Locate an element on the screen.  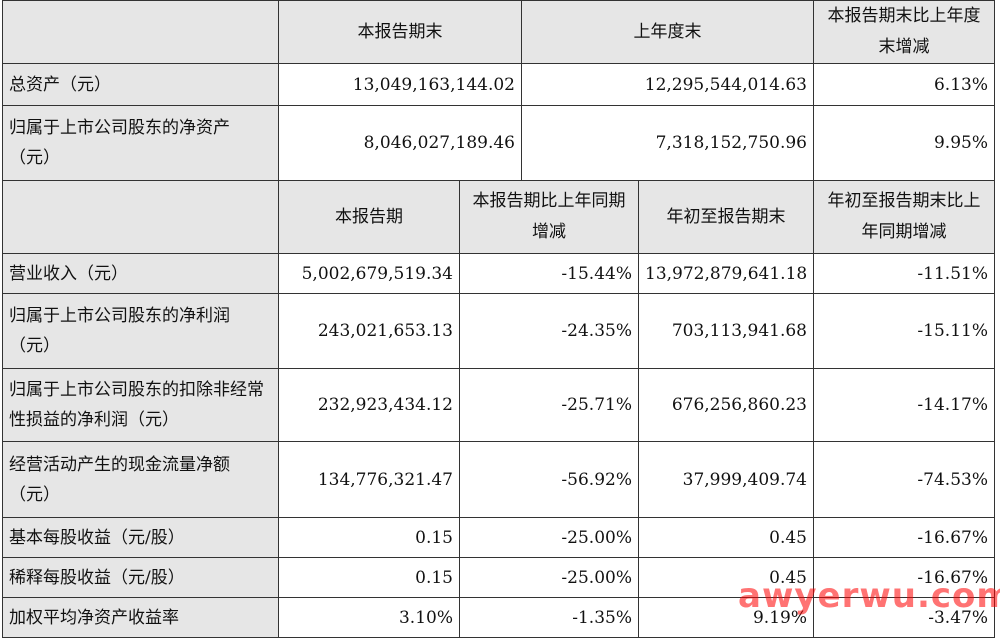
row-label: 归属于上市公司股东的净资产（元） is located at coordinates (140, 143).